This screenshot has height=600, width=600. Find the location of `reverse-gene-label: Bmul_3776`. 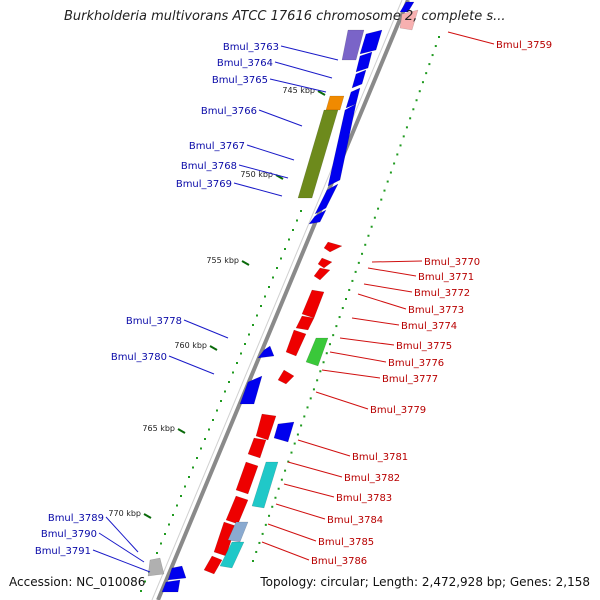

reverse-gene-label: Bmul_3776 is located at coordinates (416, 363).